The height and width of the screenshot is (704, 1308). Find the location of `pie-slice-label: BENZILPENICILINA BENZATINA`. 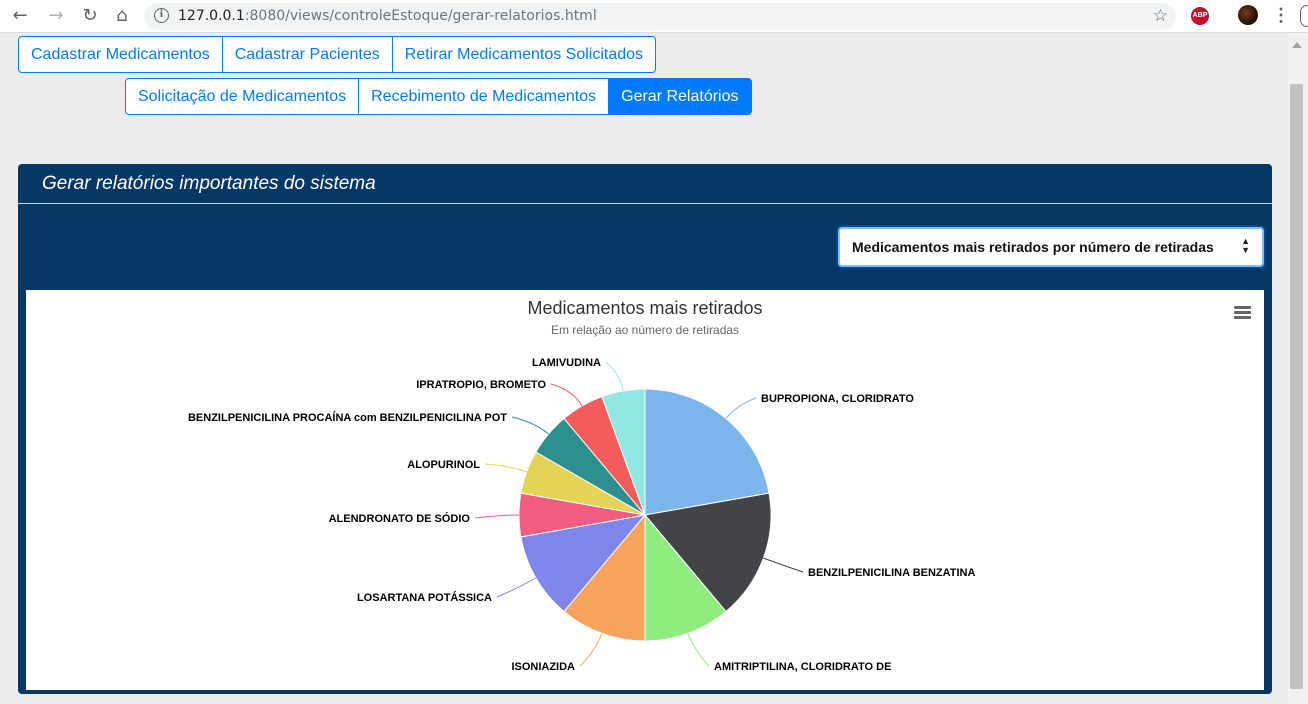

pie-slice-label: BENZILPENICILINA BENZATINA is located at coordinates (891, 573).